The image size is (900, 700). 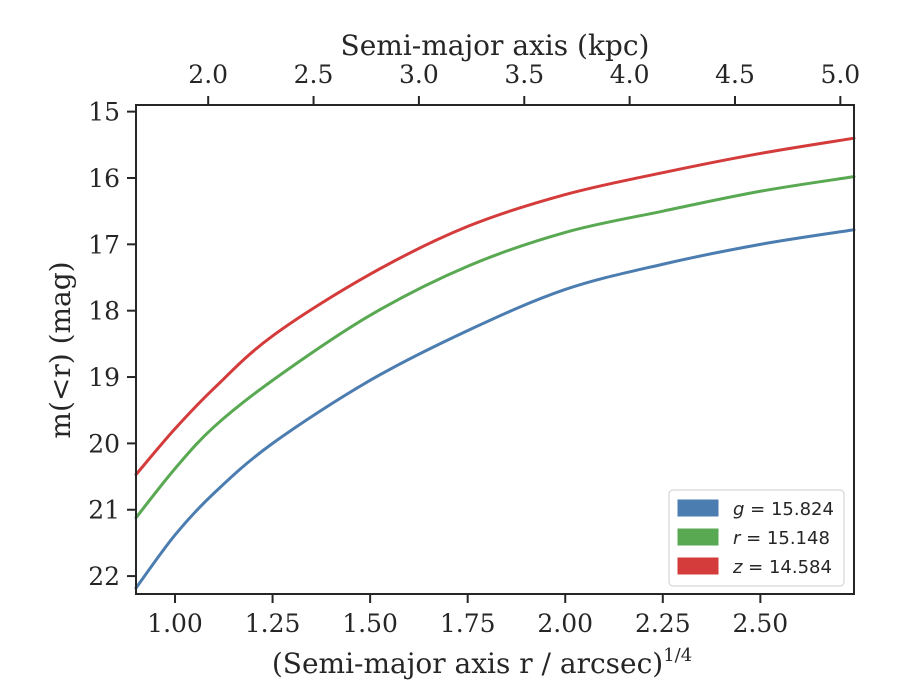 What do you see at coordinates (104, 112) in the screenshot?
I see `y-tick-label: 15` at bounding box center [104, 112].